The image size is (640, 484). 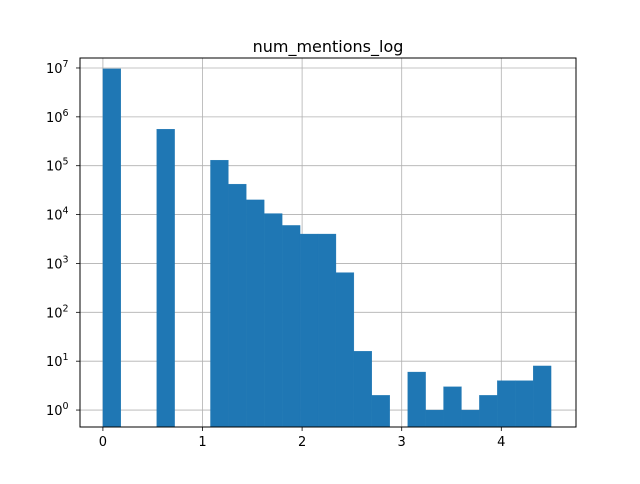 What do you see at coordinates (328, 47) in the screenshot?
I see `chart-title: num_mentions_log` at bounding box center [328, 47].